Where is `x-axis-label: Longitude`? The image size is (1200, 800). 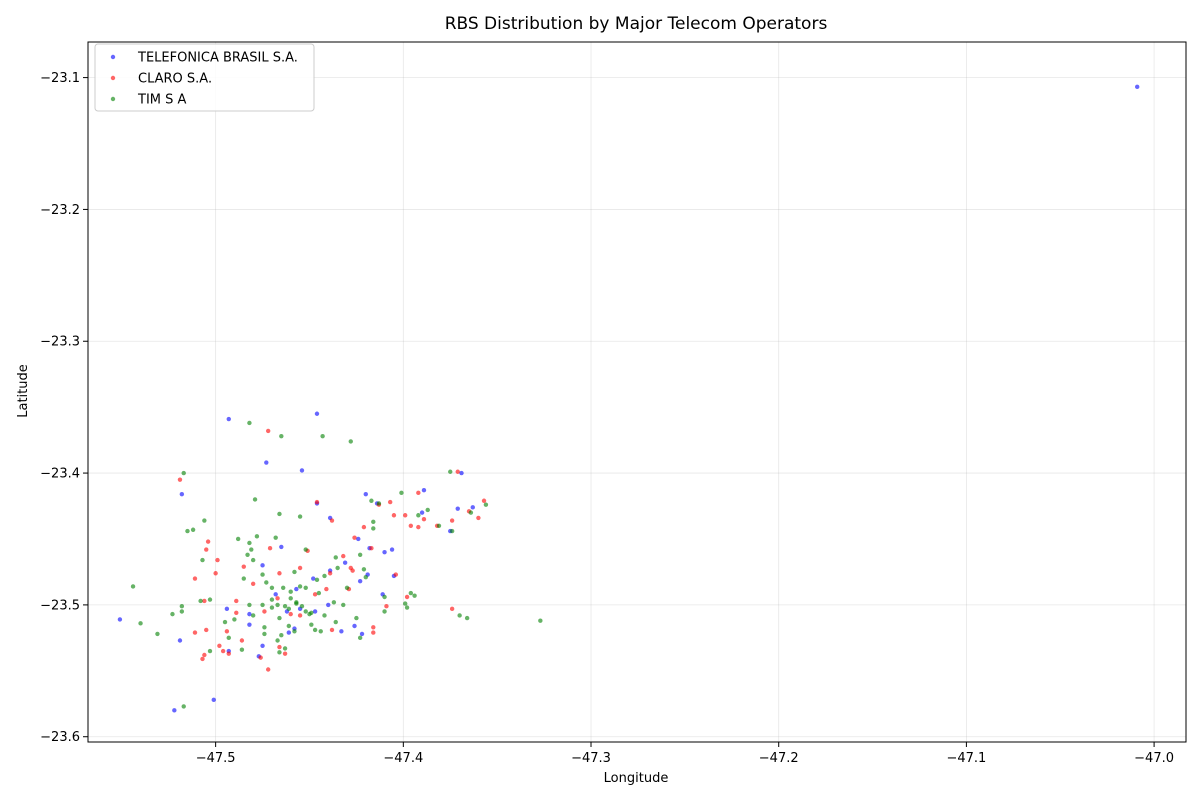 x-axis-label: Longitude is located at coordinates (636, 778).